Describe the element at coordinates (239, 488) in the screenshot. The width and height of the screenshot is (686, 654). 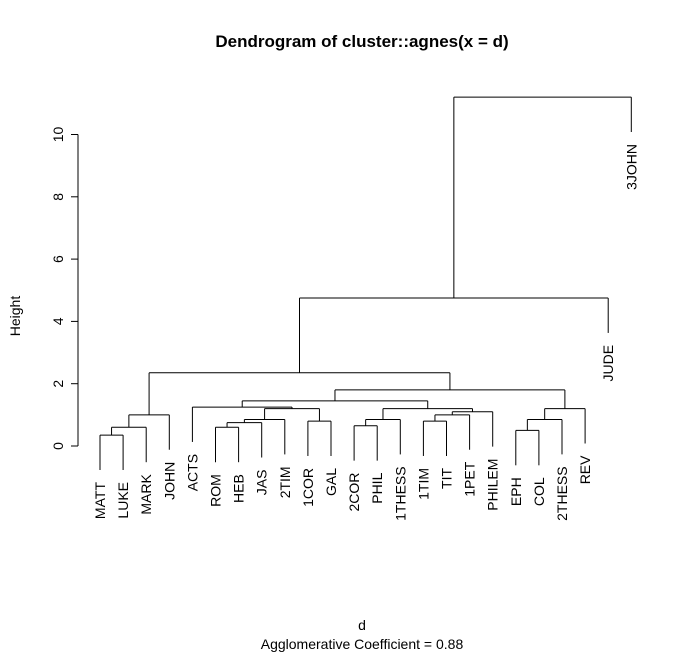
I see `leaf-label: HEB` at that location.